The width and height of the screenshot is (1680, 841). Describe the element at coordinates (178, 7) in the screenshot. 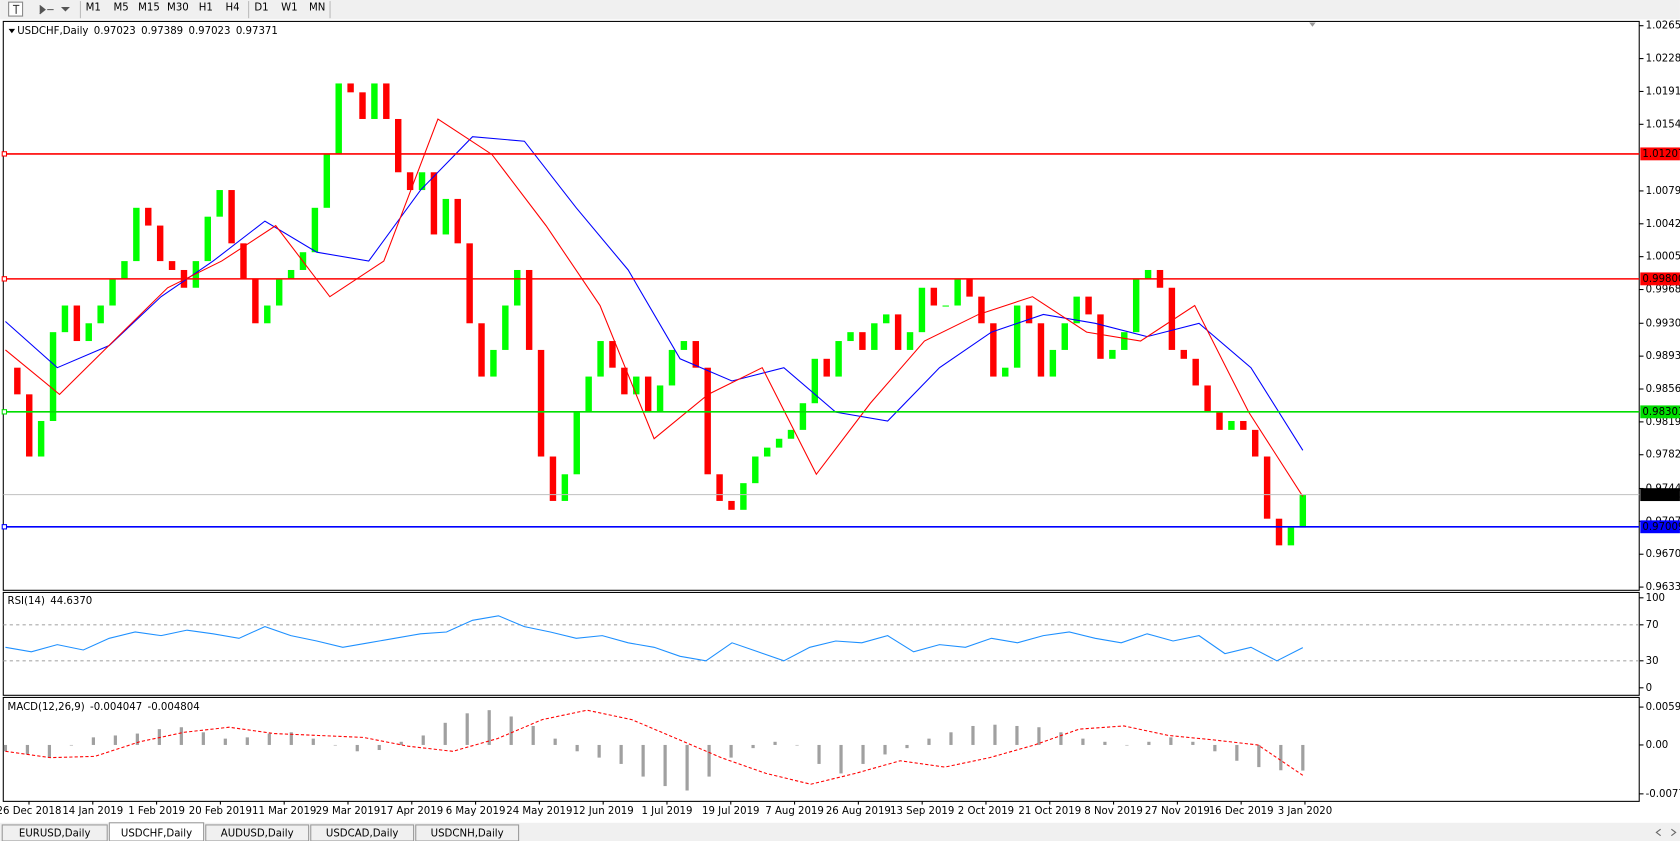

I see `timeframe-button: M30` at that location.